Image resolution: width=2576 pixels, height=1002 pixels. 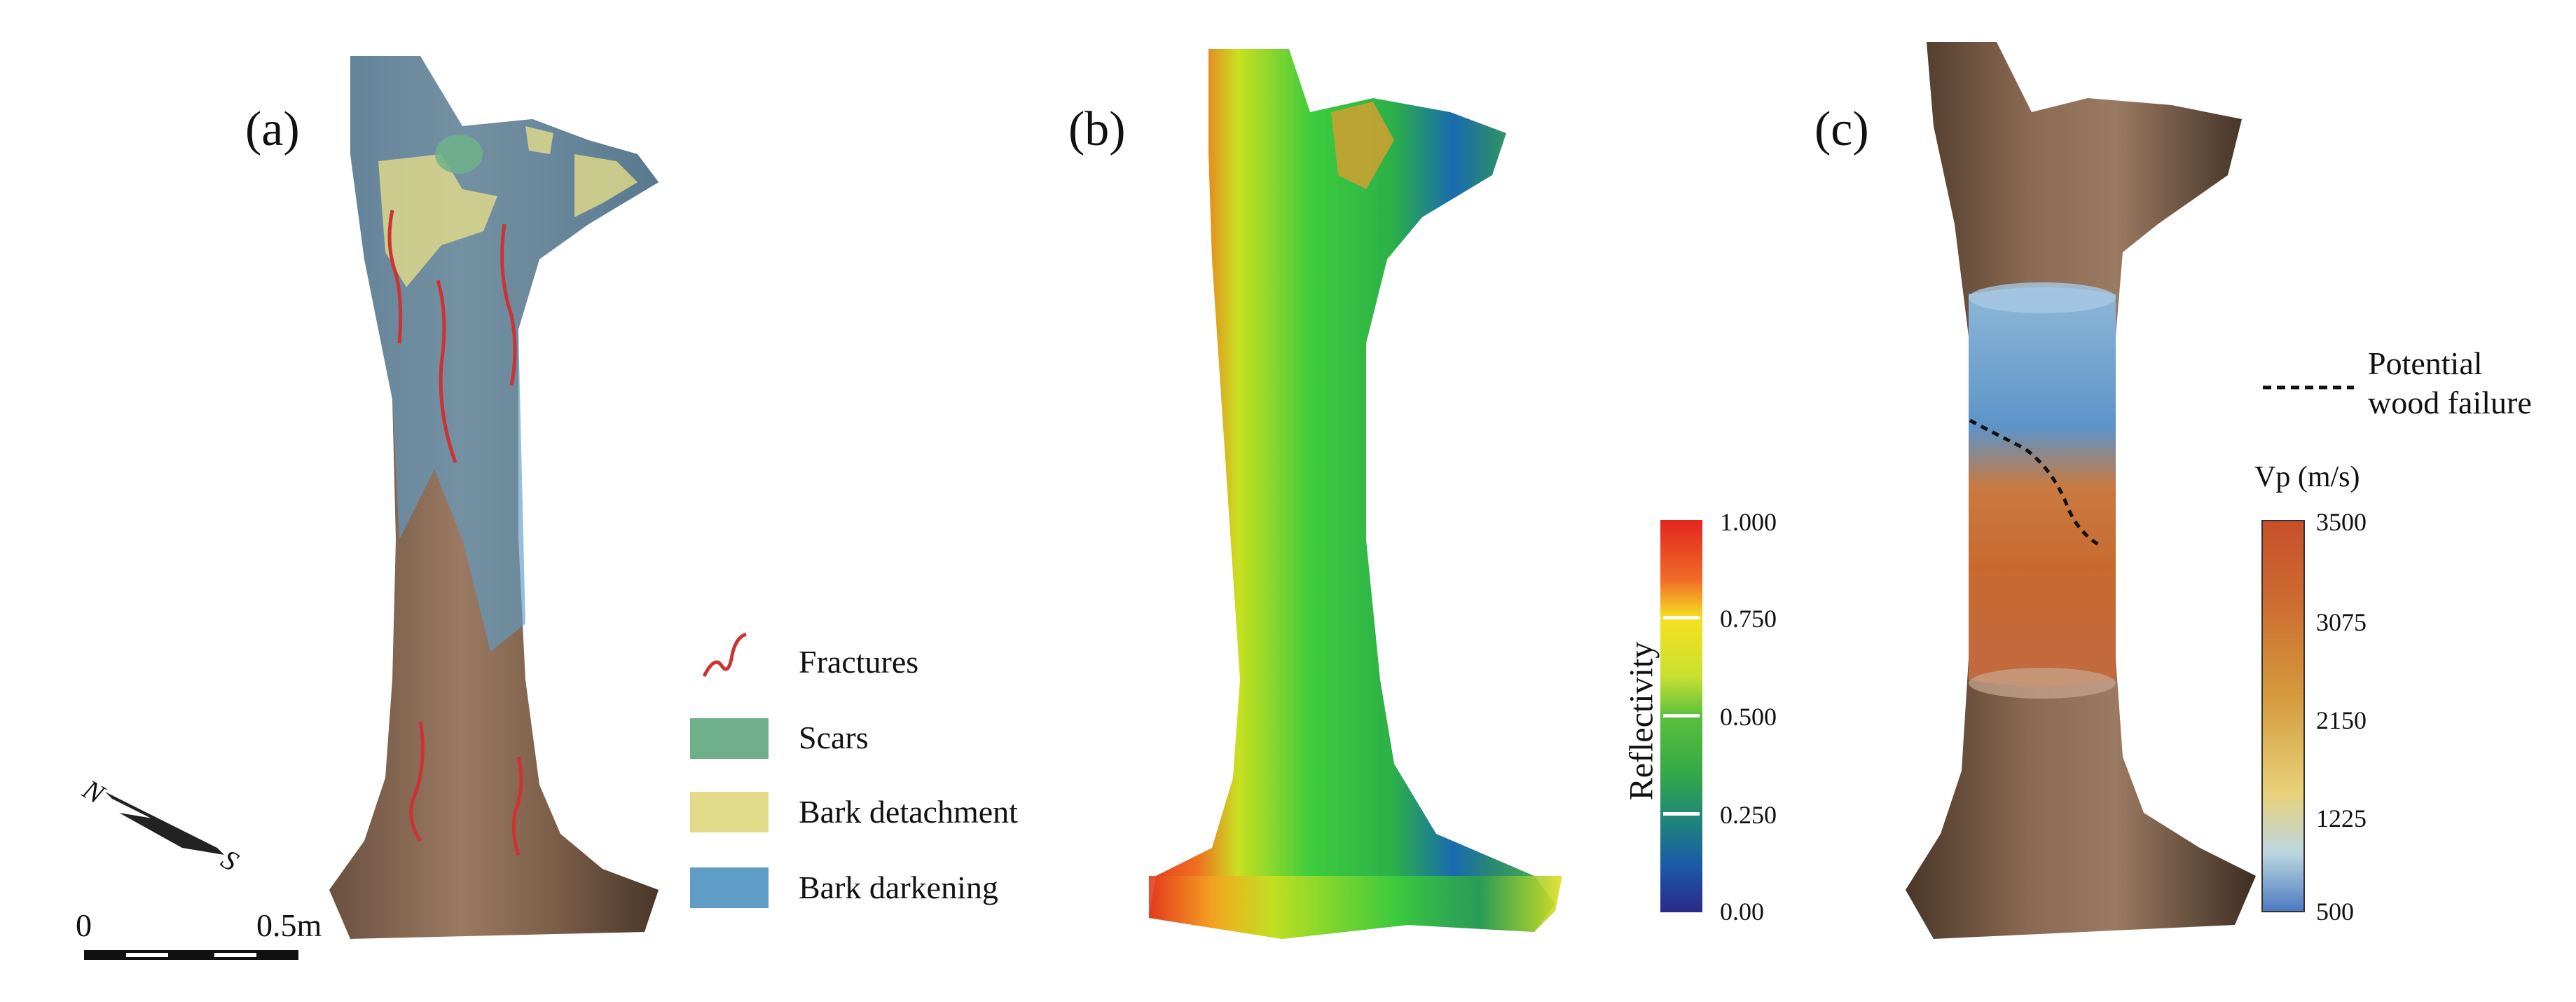 I want to click on legend-scars-label: Scars, so click(x=834, y=737).